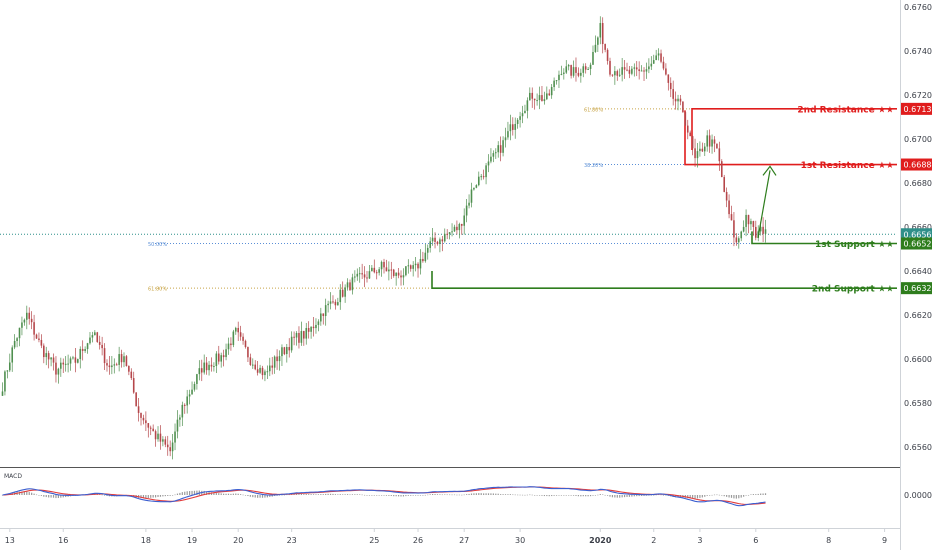 Image resolution: width=932 pixels, height=554 pixels. I want to click on price-tag-resistance-1: 0.66884, so click(918, 165).